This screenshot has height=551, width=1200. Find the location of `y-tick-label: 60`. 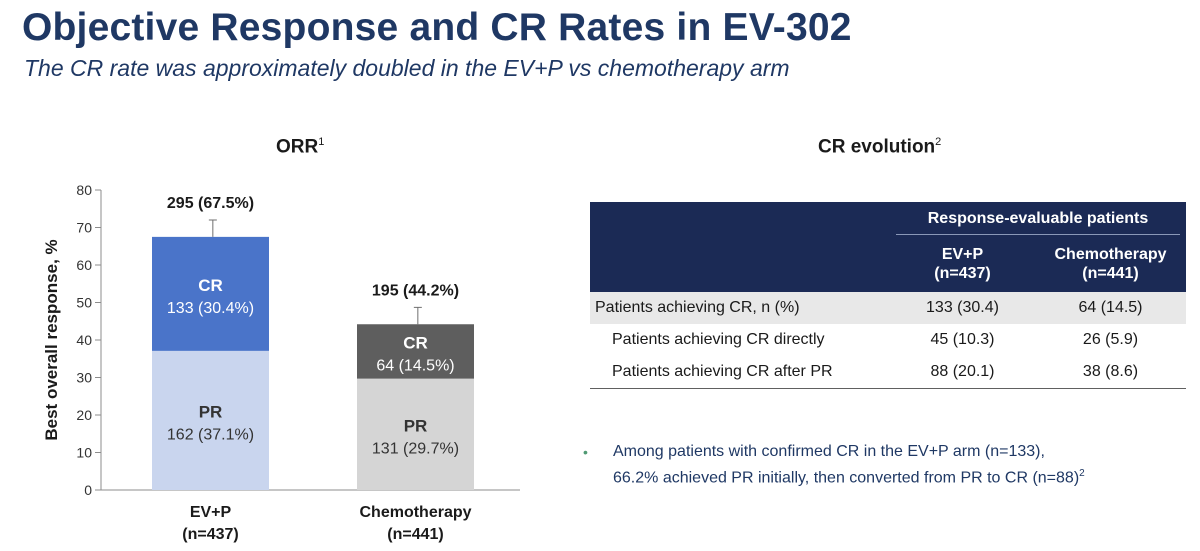

y-tick-label: 60 is located at coordinates (84, 265).